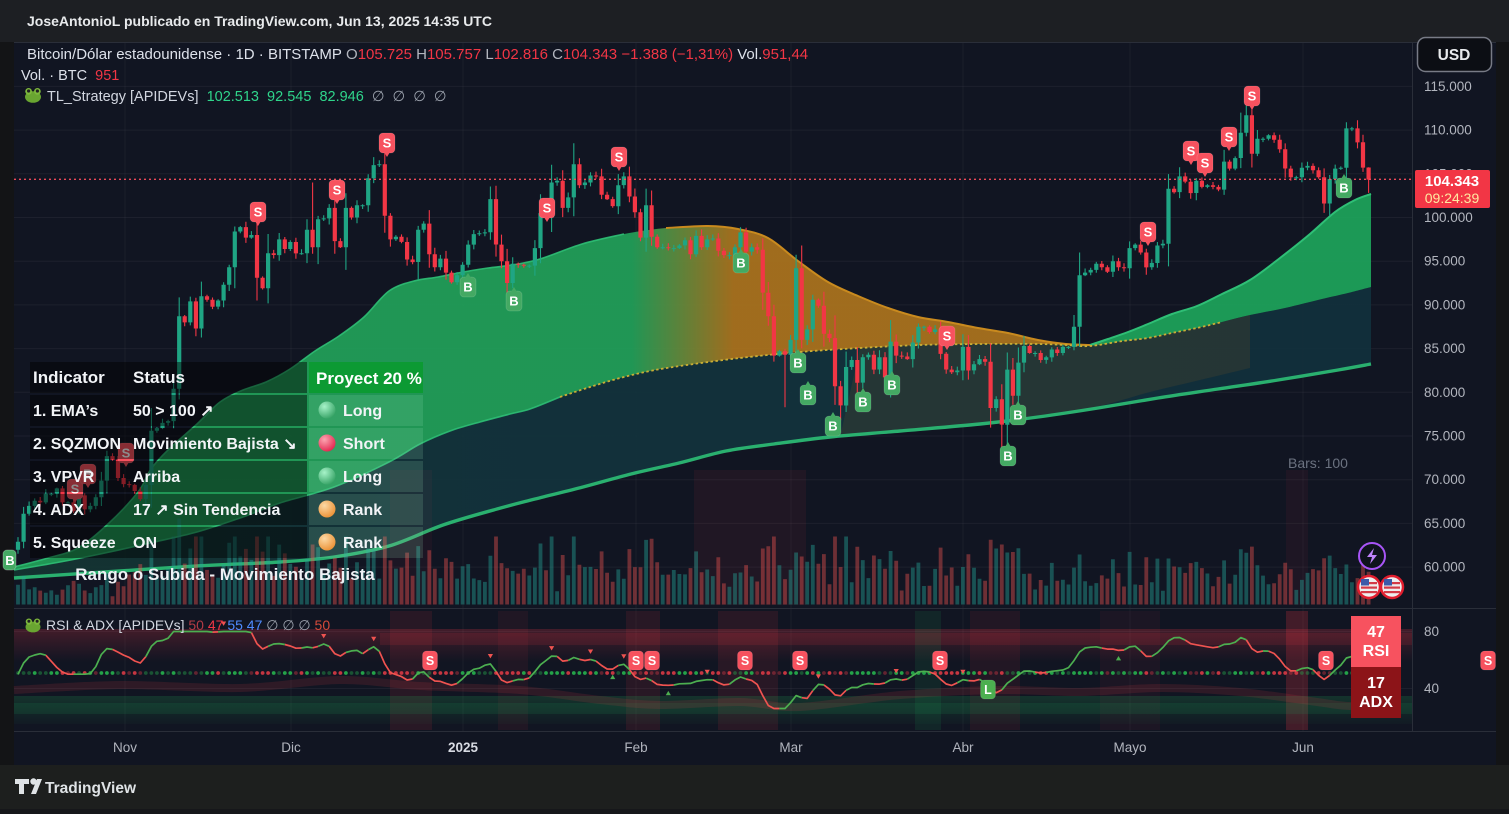 Image resolution: width=1509 pixels, height=814 pixels. I want to click on svg-text: Jun, so click(1303, 747).